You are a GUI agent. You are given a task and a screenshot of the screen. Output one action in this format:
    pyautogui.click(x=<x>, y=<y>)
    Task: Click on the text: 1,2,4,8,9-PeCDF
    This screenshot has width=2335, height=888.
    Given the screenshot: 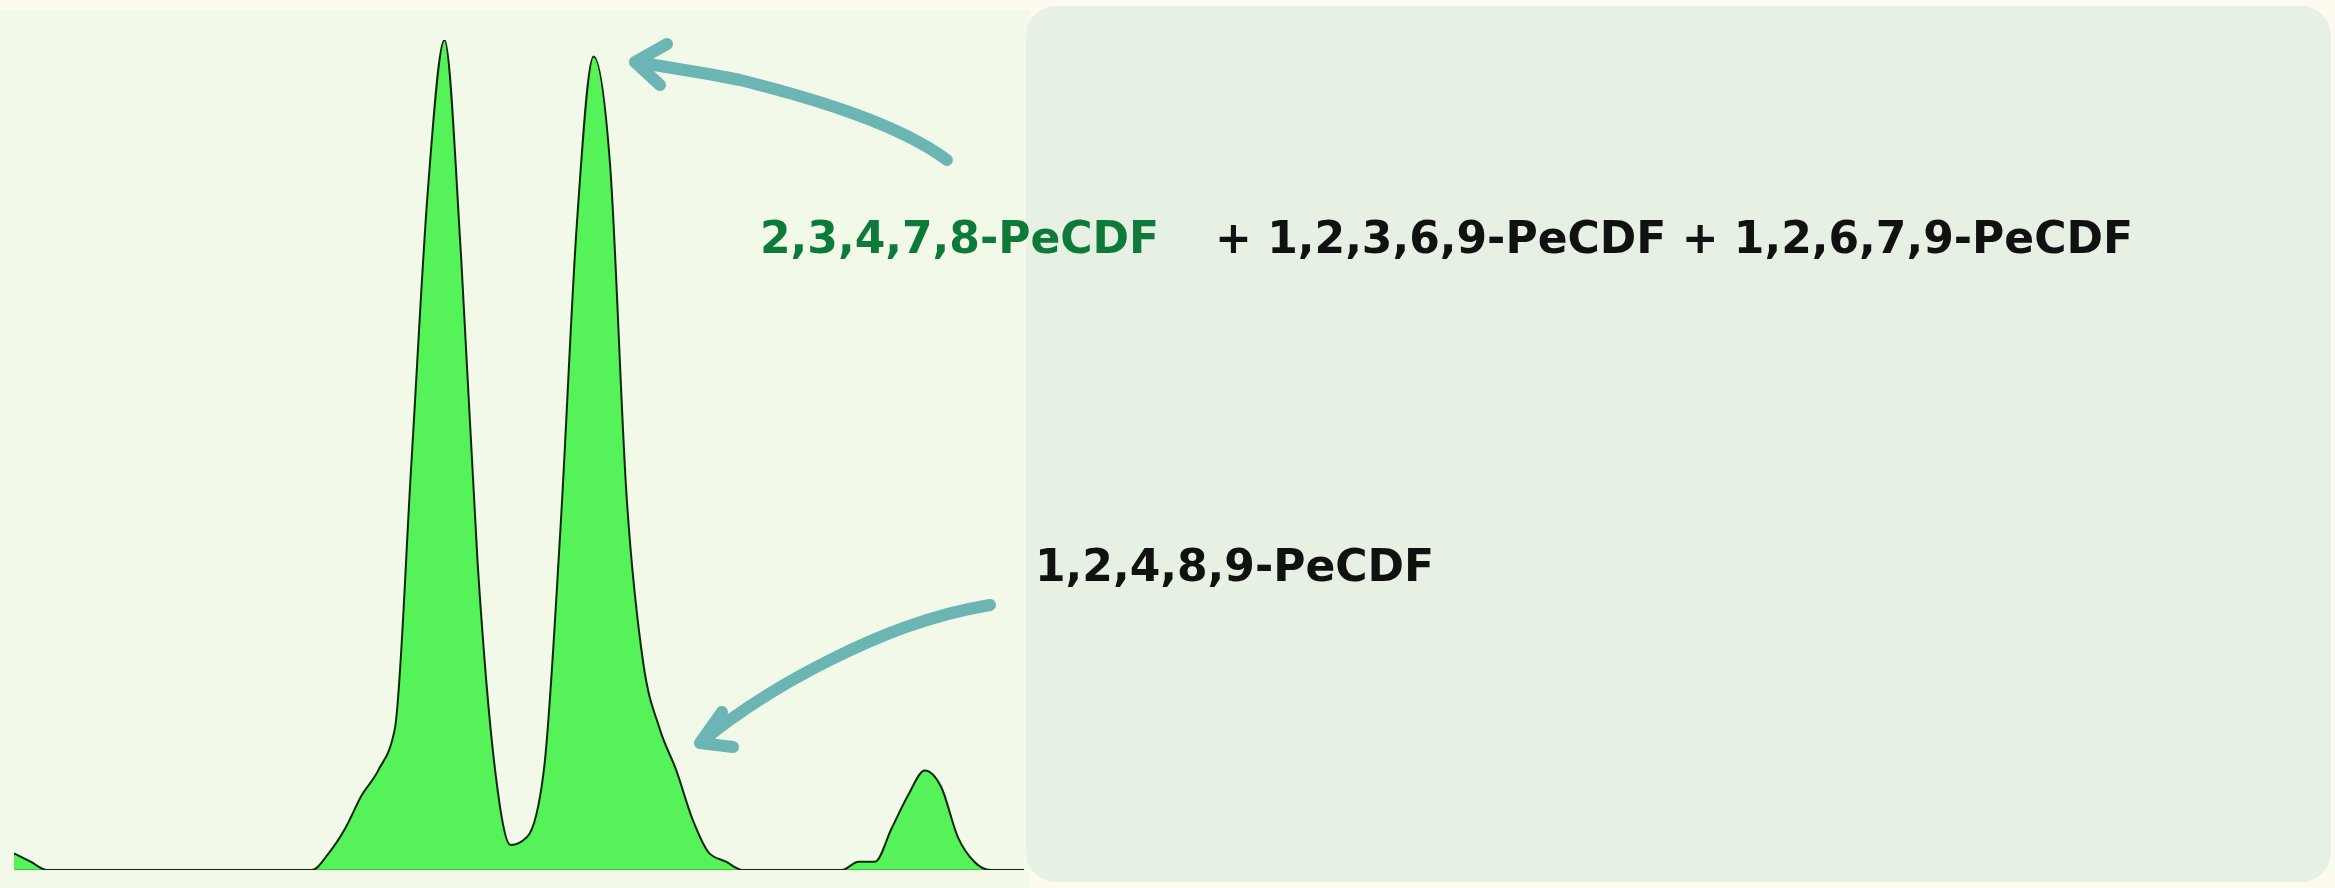 What is the action you would take?
    pyautogui.click(x=1235, y=565)
    